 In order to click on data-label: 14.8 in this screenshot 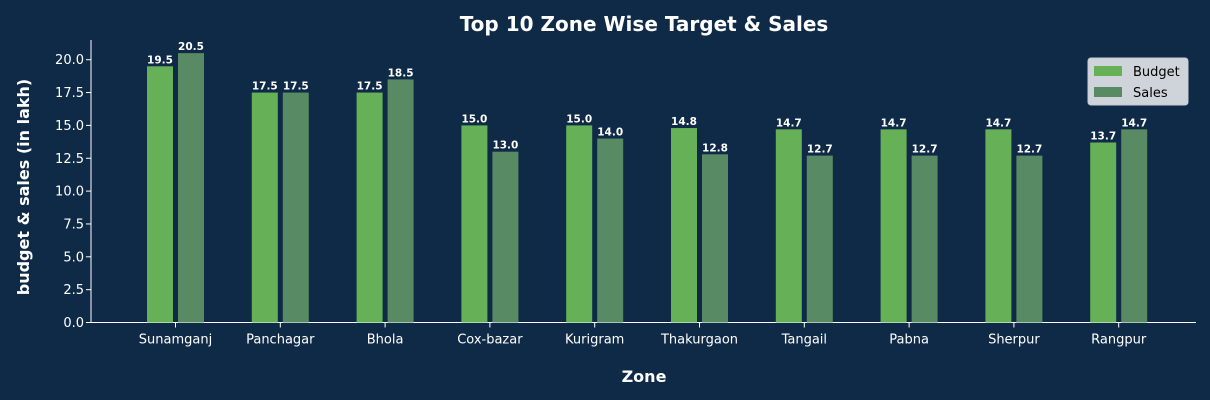, I will do `click(684, 122)`.